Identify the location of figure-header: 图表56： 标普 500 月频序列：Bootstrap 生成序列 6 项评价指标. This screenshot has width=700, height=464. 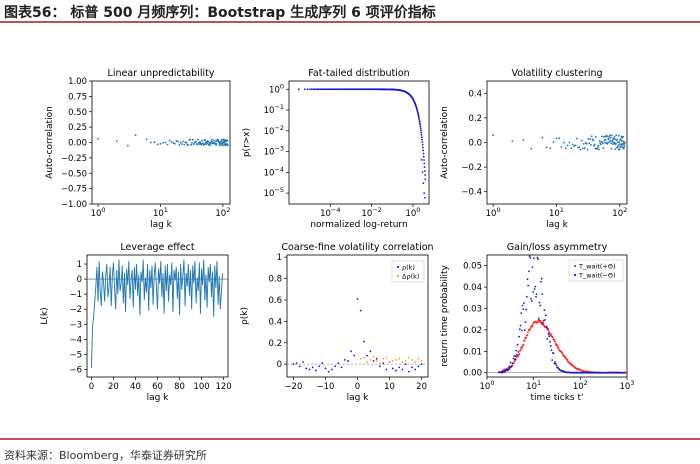
(350, 11).